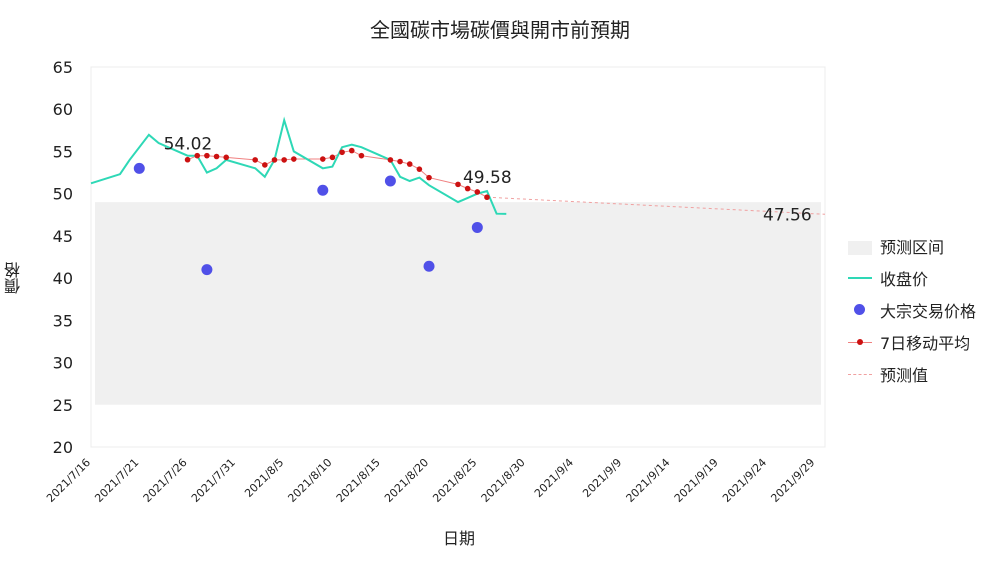  Describe the element at coordinates (696, 480) in the screenshot. I see `x-tick-label: 2021/9/19` at that location.